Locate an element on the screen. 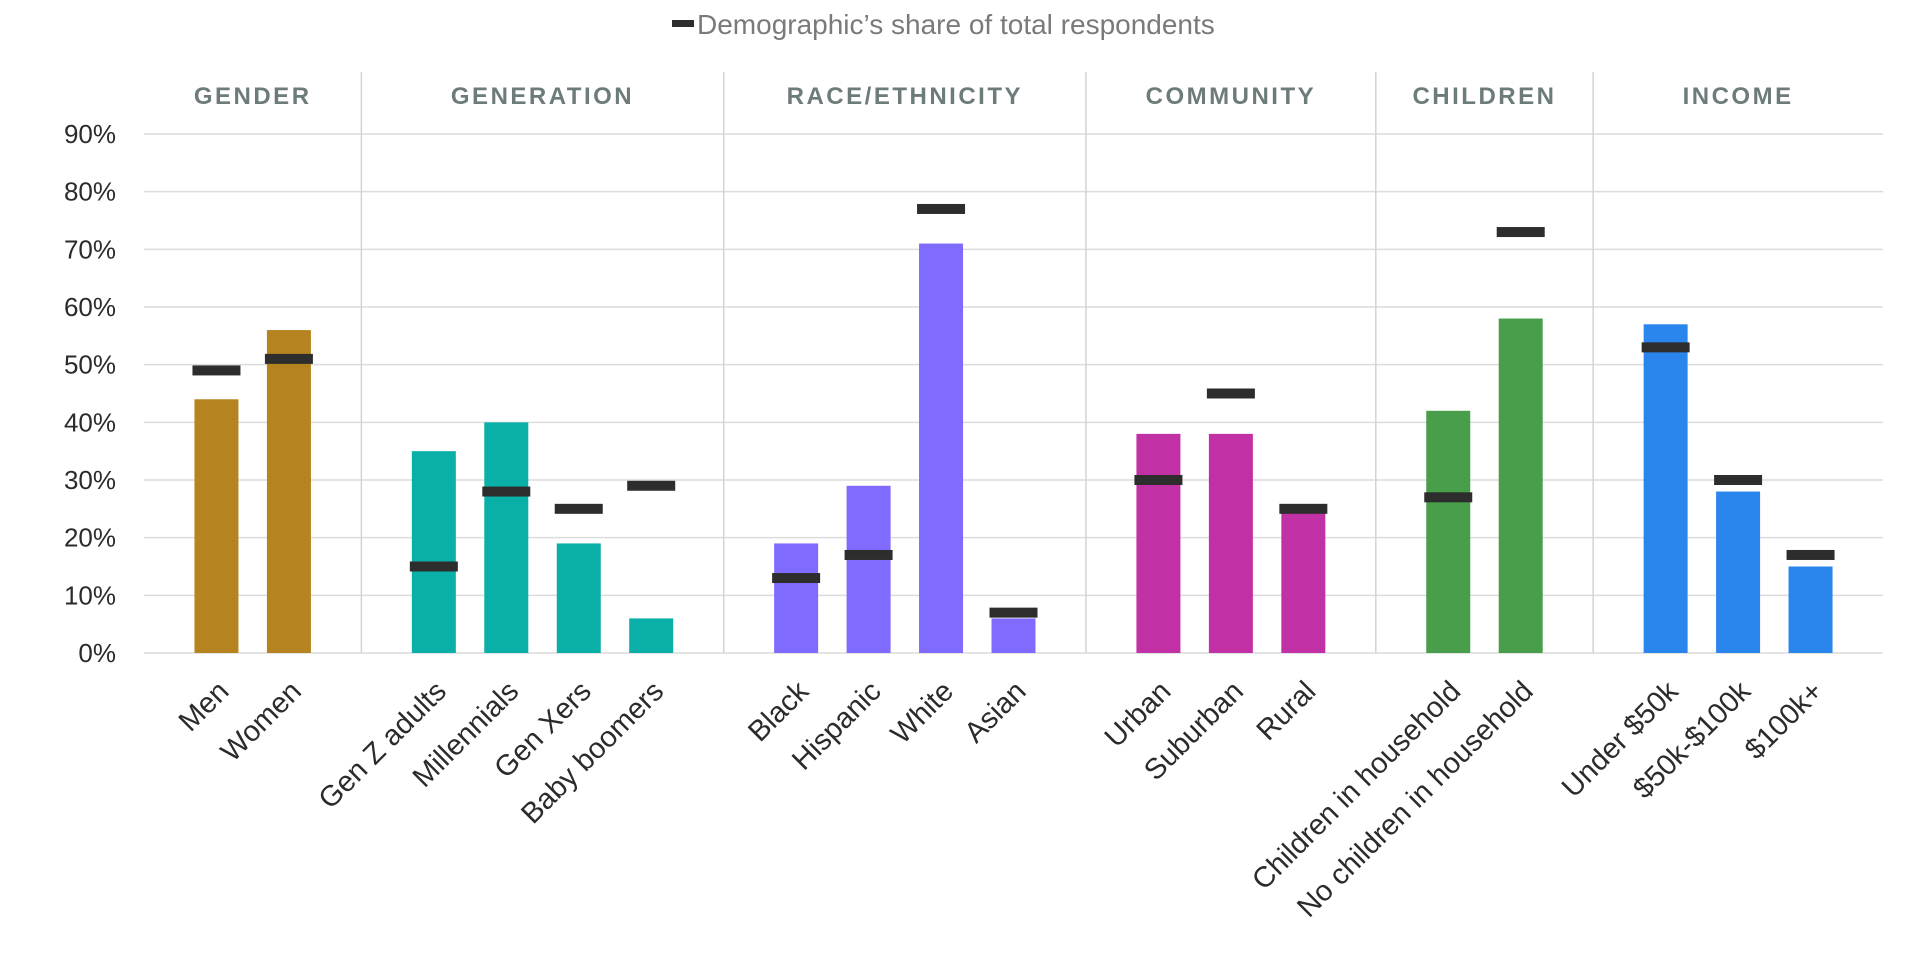  share-marker-children-in-household is located at coordinates (1448, 497).